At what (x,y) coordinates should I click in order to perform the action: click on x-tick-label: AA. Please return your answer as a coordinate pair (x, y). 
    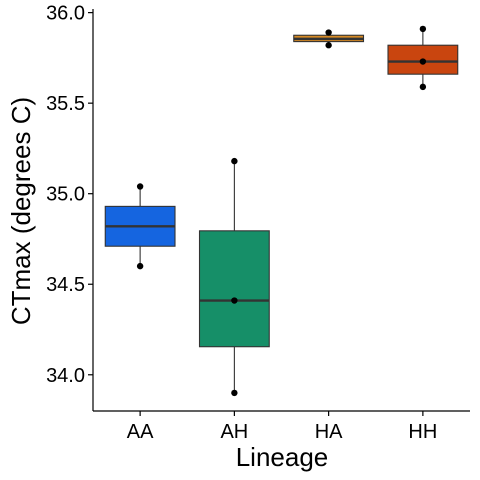
    Looking at the image, I should click on (140, 432).